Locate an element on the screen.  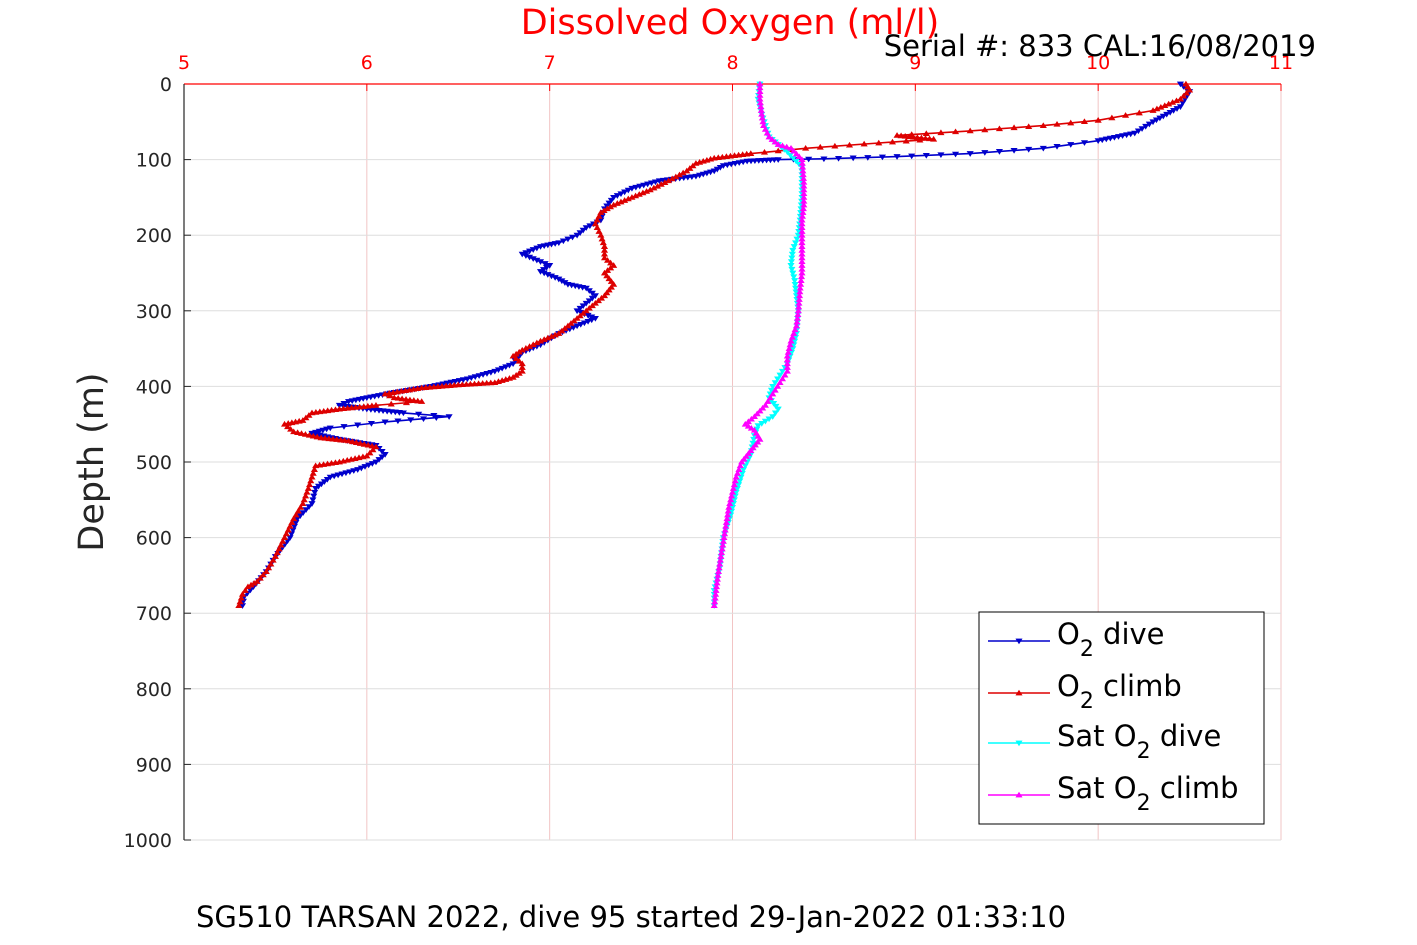
y-tick-label: 1000 is located at coordinates (148, 841).